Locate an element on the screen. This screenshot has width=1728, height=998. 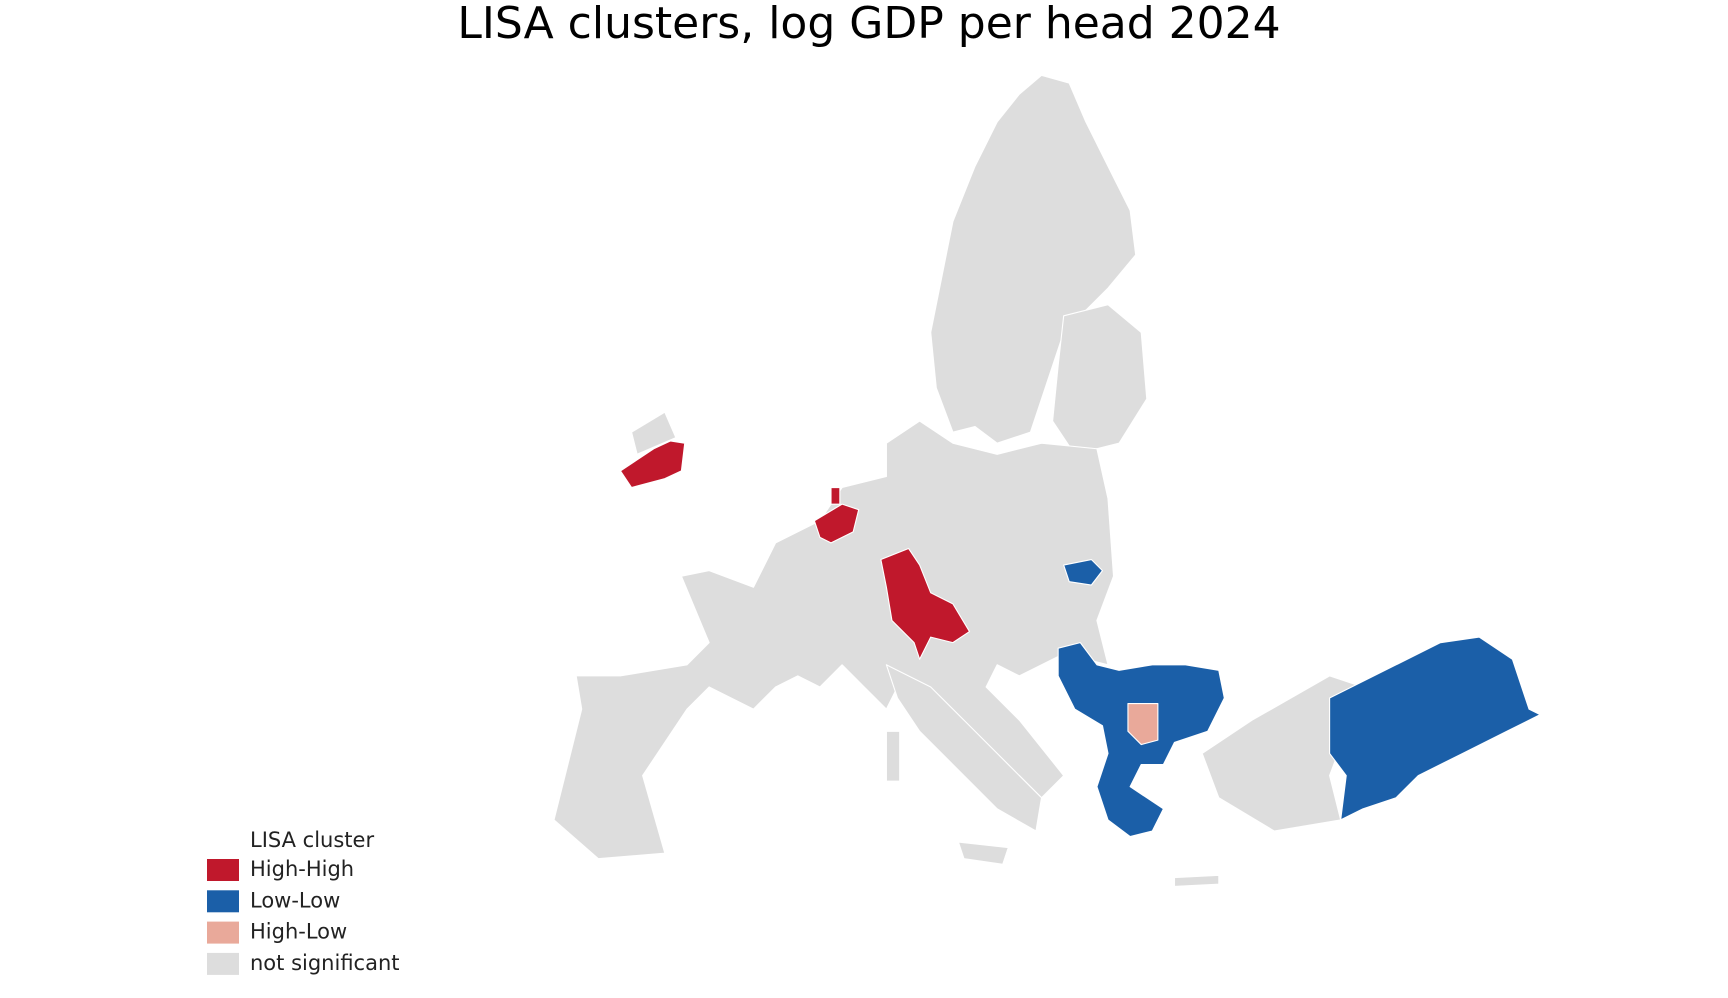
region-eastern-turkey is located at coordinates (1435, 728).